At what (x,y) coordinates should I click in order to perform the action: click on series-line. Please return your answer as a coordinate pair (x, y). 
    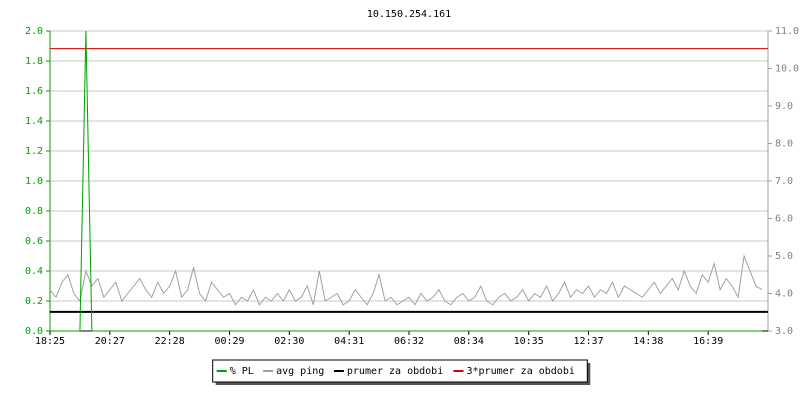
    Looking at the image, I should click on (406, 280).